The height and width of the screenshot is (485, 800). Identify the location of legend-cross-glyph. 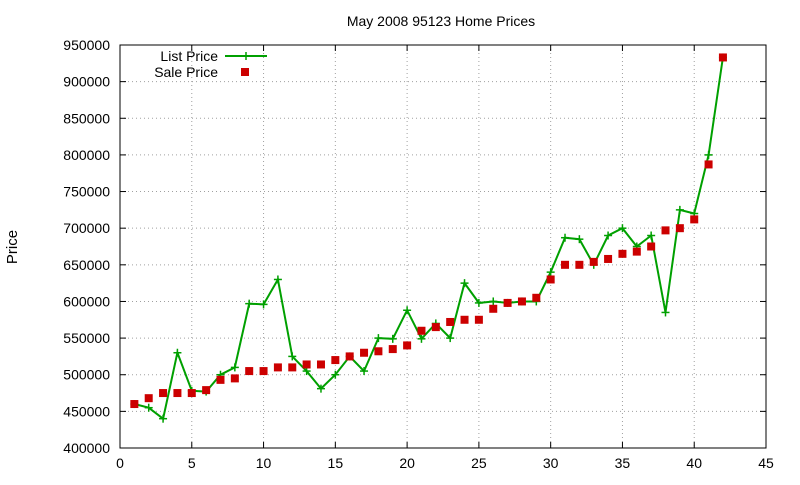
(246, 56).